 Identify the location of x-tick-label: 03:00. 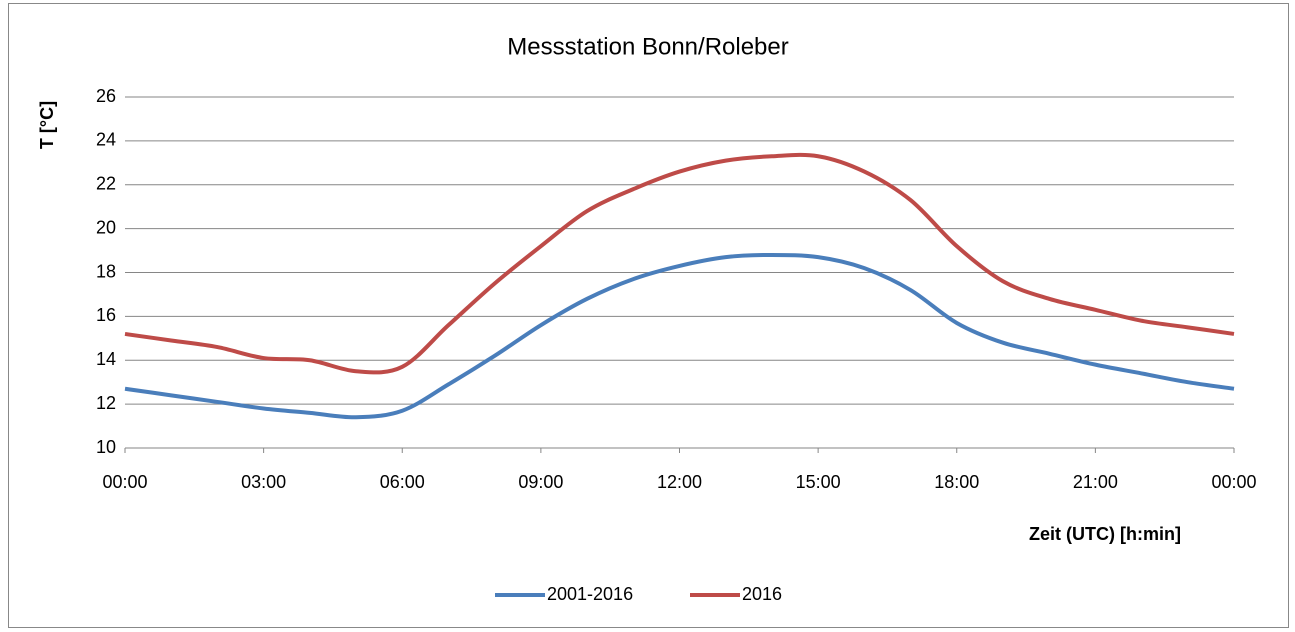
(263, 482).